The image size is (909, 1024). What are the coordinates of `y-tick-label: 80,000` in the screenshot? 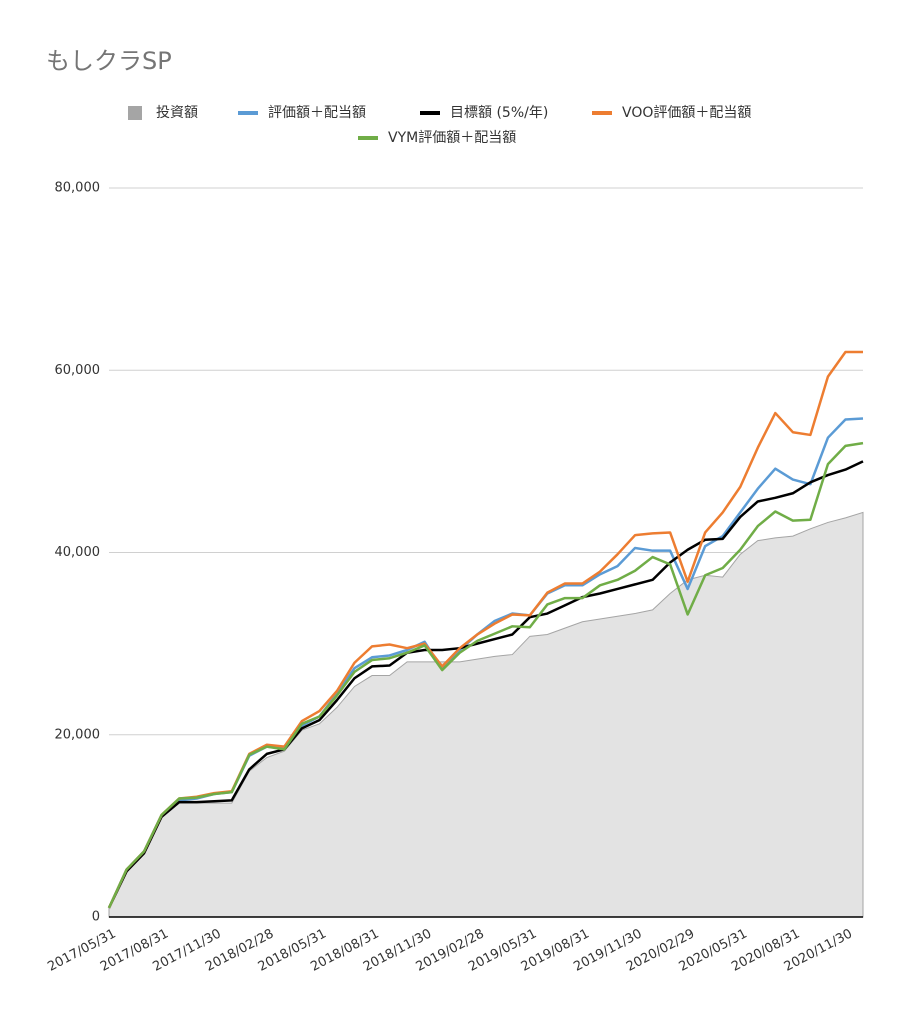 It's located at (78, 188).